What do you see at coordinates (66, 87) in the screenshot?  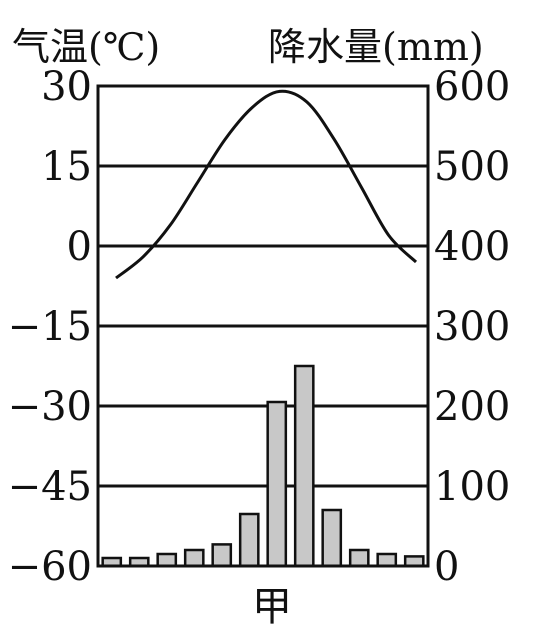 I see `left-tick-label: 30` at bounding box center [66, 87].